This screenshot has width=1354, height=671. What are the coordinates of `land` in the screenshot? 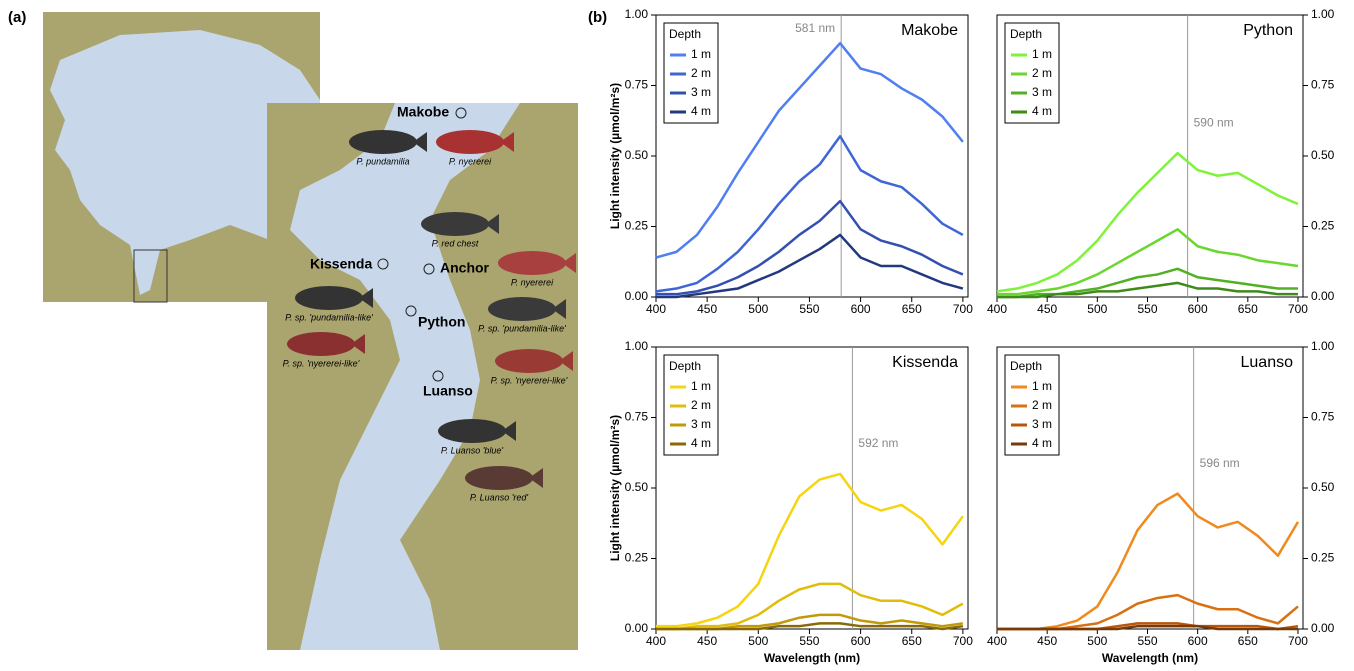 It's located at (333, 376).